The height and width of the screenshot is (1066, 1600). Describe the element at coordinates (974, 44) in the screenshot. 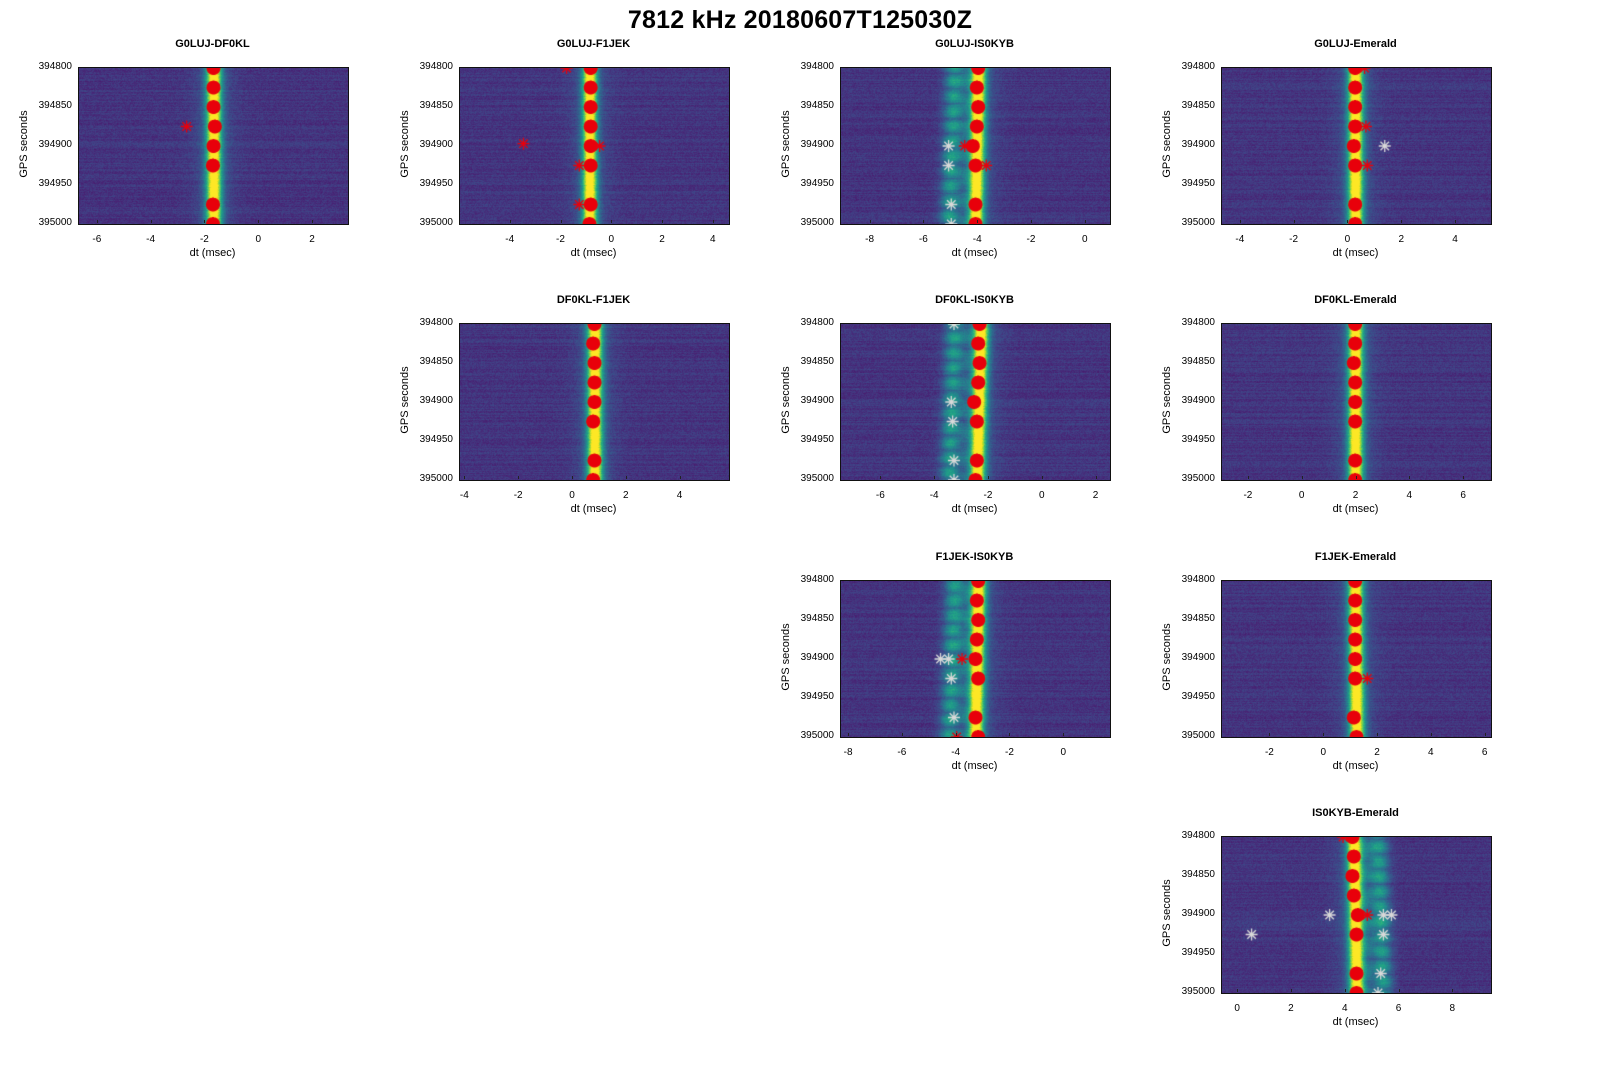

I see `subplot-title: G0LUJ-IS0KYB` at that location.